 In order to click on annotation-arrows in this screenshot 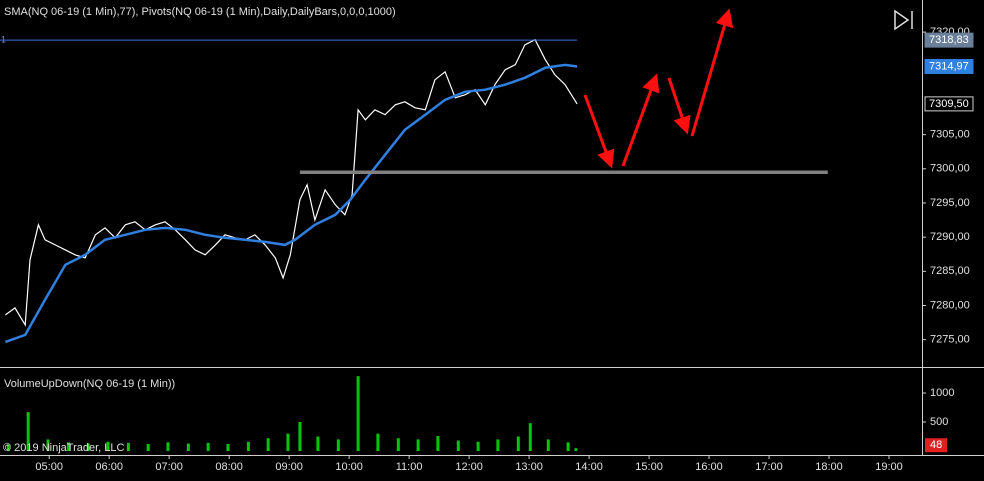, I will do `click(658, 88)`.